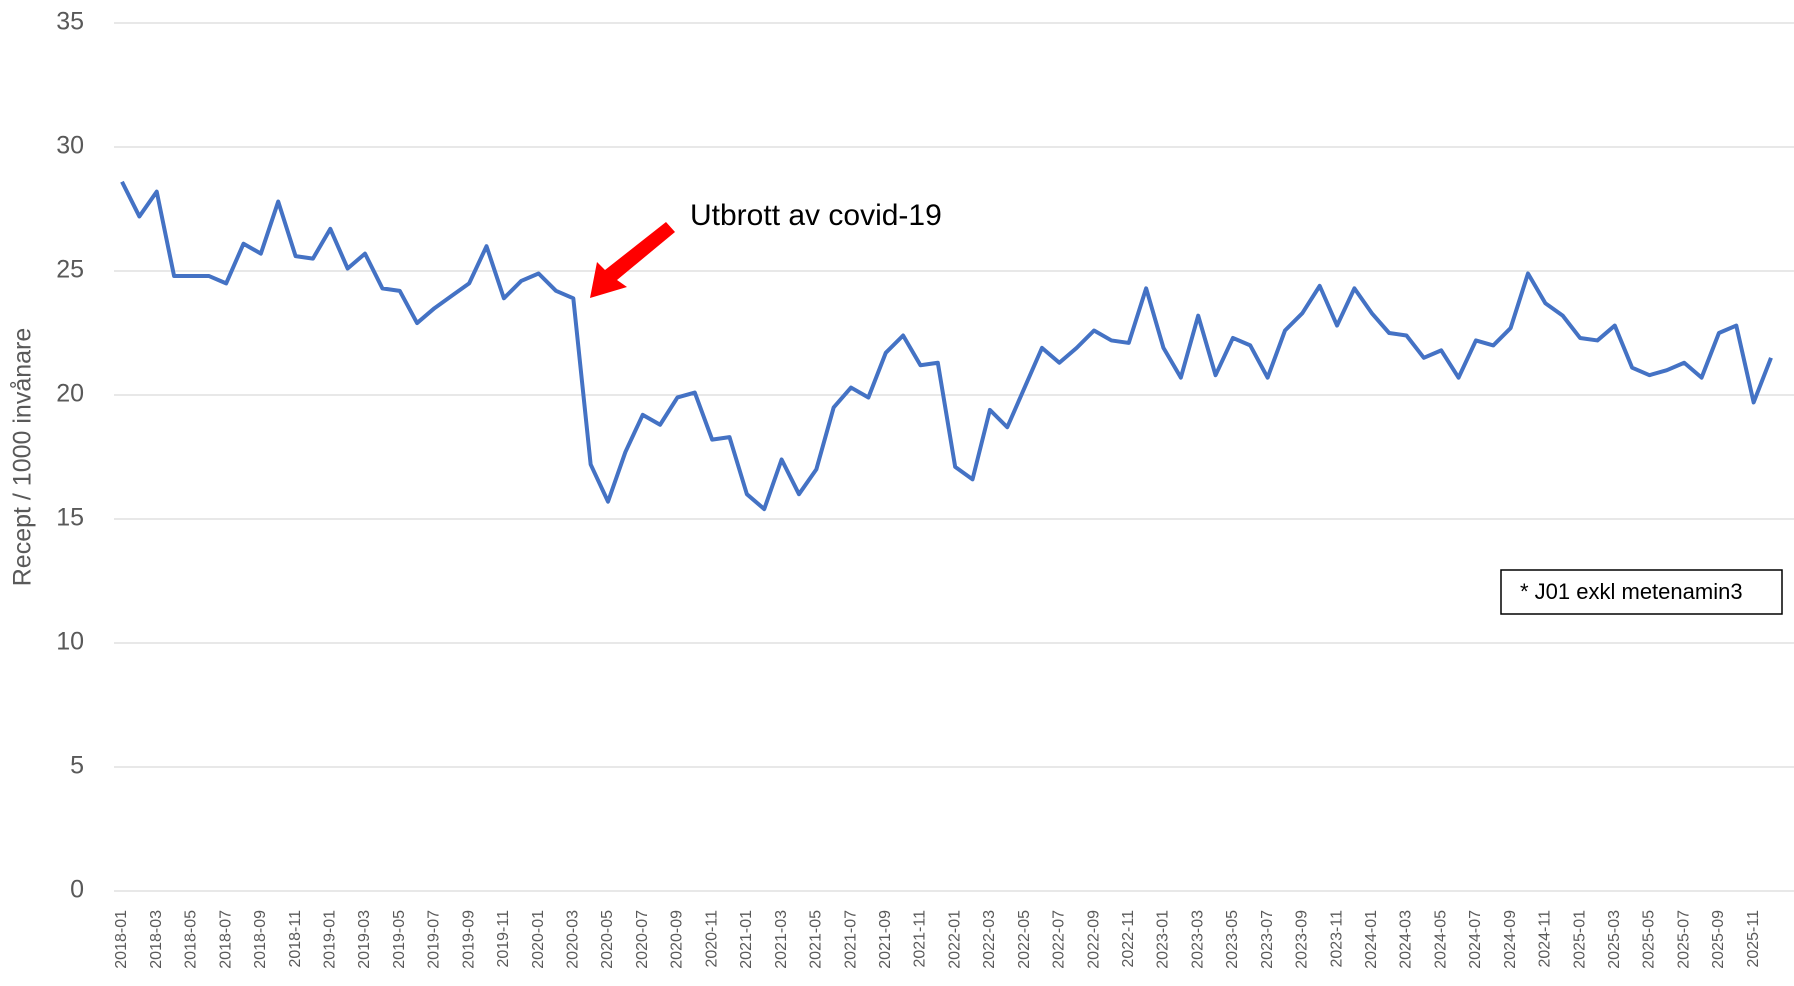  What do you see at coordinates (260, 939) in the screenshot?
I see `x-tick-label: 2018-09` at bounding box center [260, 939].